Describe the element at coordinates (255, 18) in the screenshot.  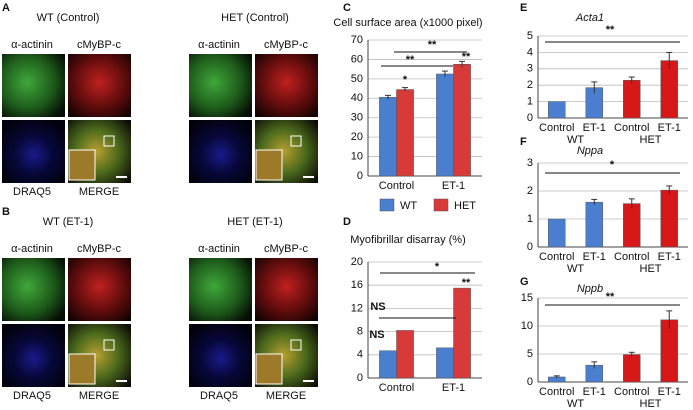
I see `image-group-title: HET (Control)` at that location.